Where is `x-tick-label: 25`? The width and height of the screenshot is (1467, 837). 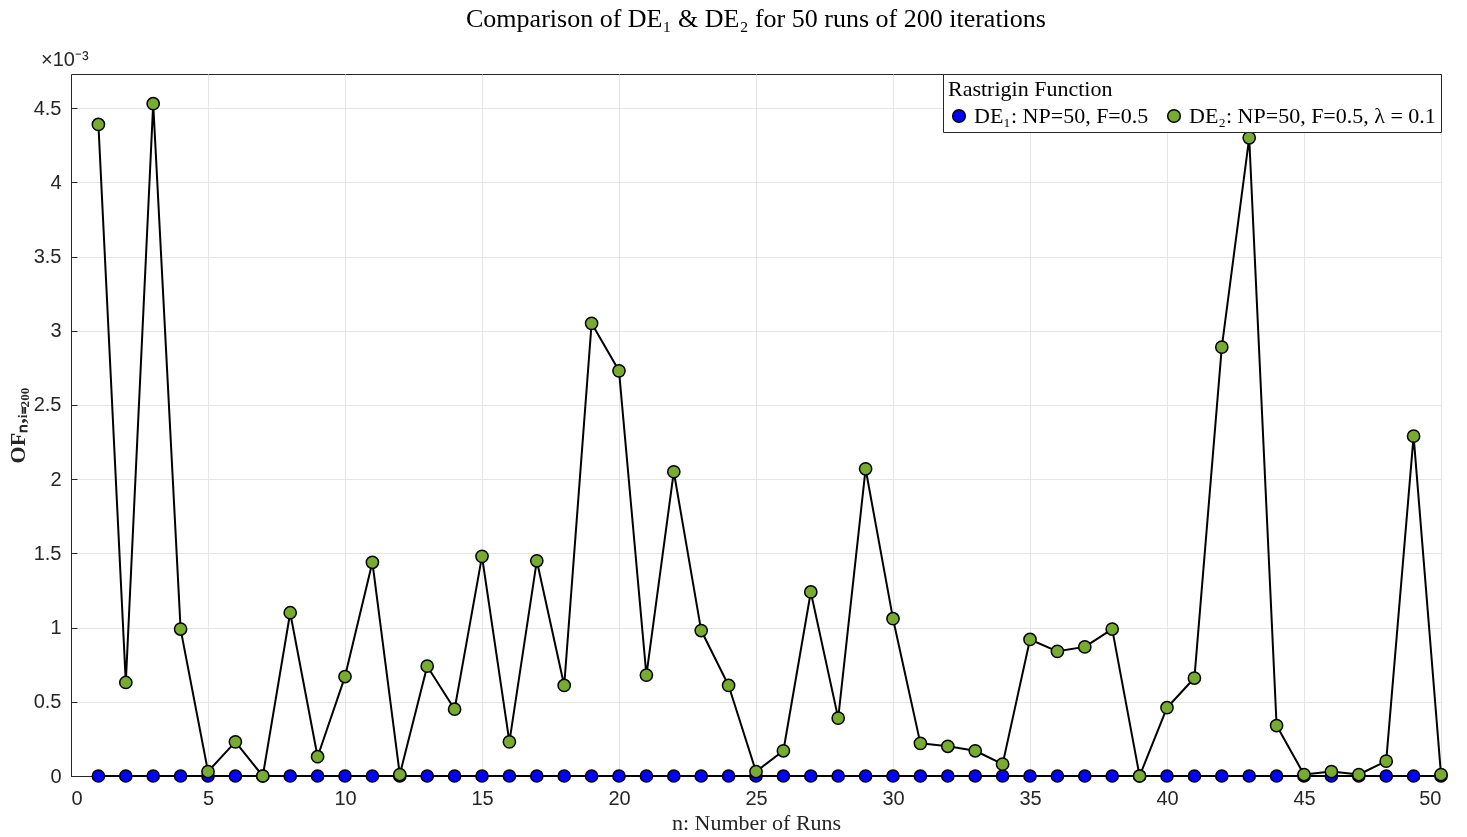
x-tick-label: 25 is located at coordinates (756, 797).